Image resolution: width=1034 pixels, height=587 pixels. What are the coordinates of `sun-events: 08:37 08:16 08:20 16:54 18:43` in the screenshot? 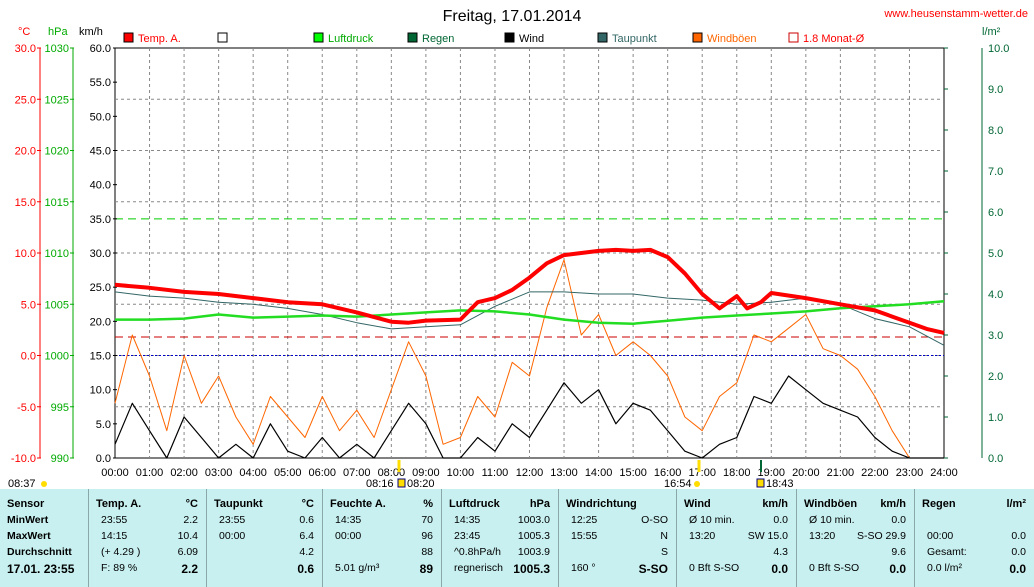 It's located at (401, 474).